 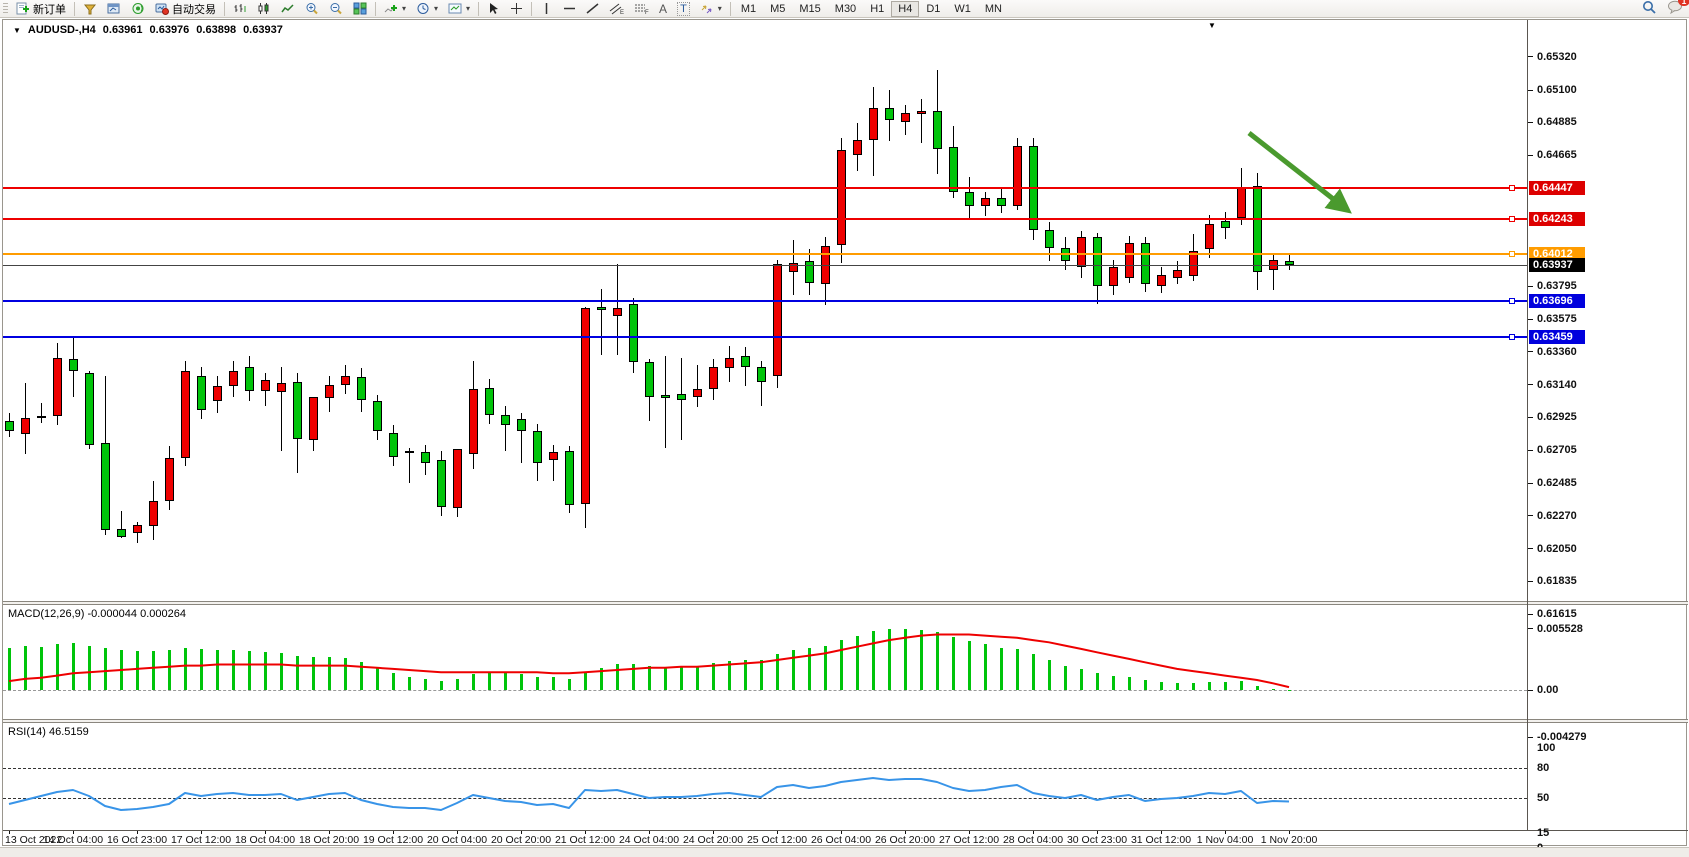 I want to click on horizontal-level-line-0.64243, so click(x=765, y=219).